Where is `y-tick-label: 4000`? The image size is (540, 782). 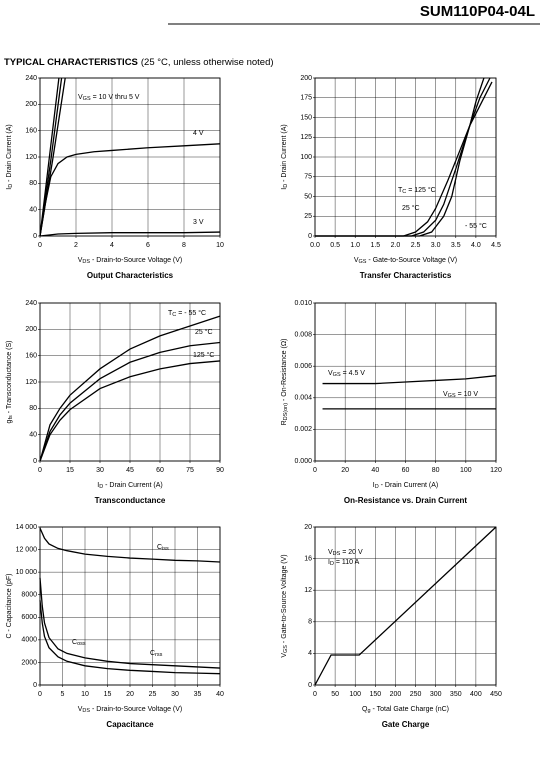
y-tick-label: 4000 is located at coordinates (29, 640).